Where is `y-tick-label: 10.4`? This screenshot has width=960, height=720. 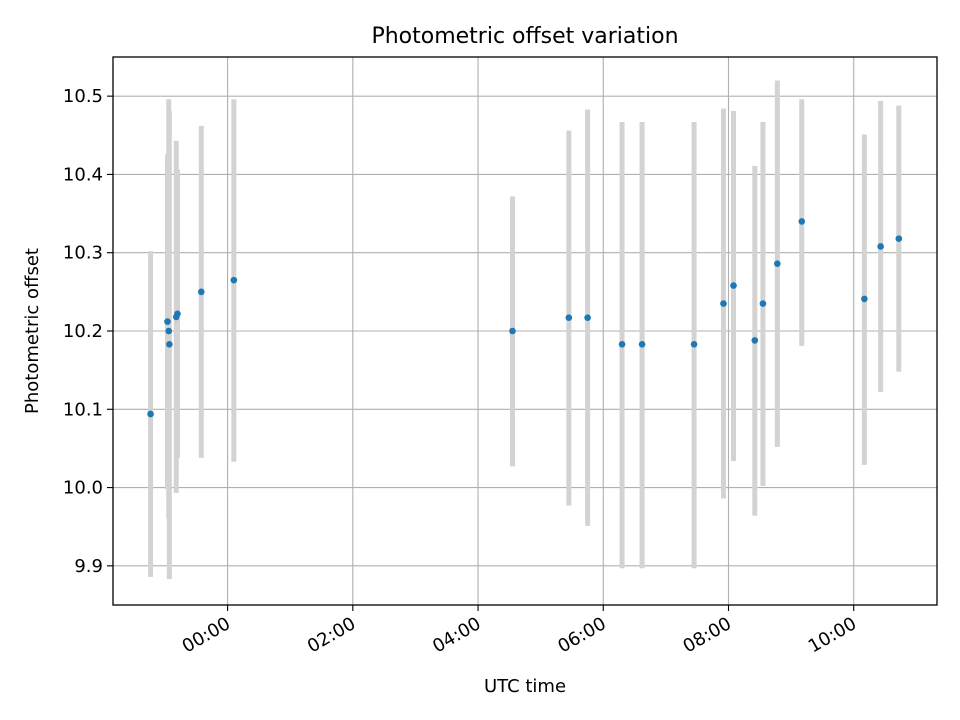 y-tick-label: 10.4 is located at coordinates (83, 174).